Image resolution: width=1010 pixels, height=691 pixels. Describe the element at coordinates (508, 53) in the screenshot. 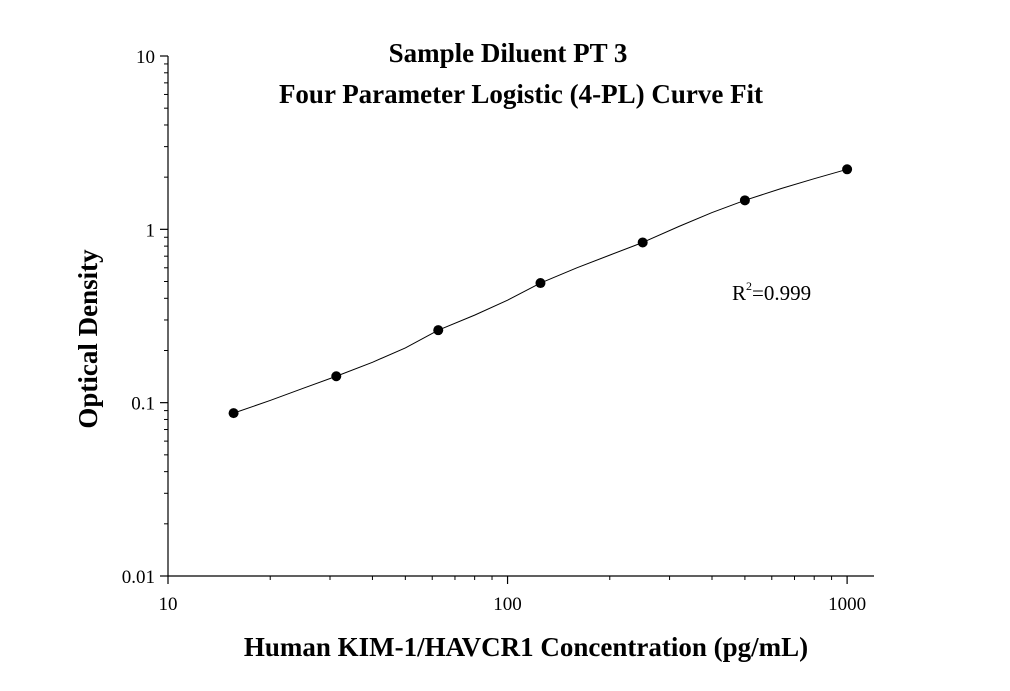

I see `chart-title-line-1: Sample Diluent PT 3` at that location.